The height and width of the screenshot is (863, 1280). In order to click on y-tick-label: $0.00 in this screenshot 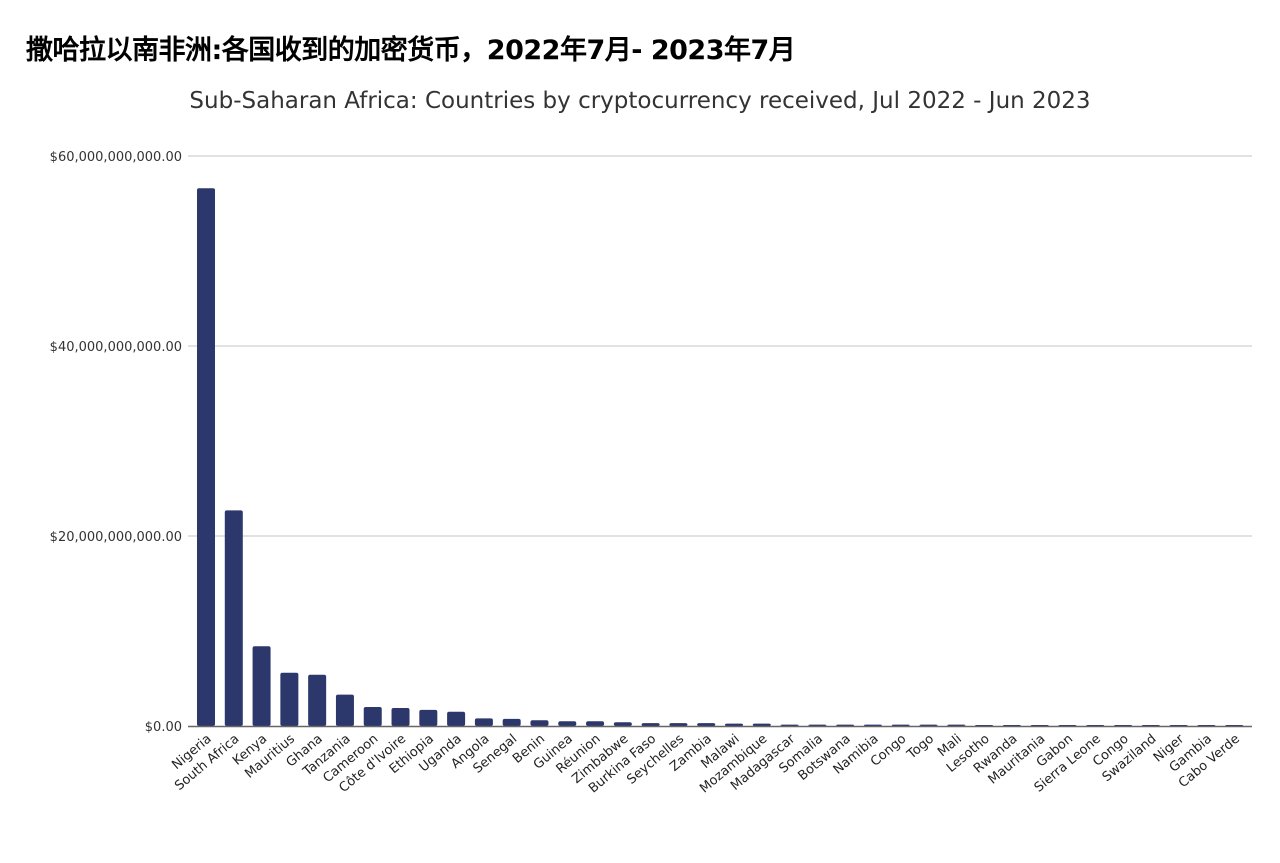, I will do `click(163, 727)`.